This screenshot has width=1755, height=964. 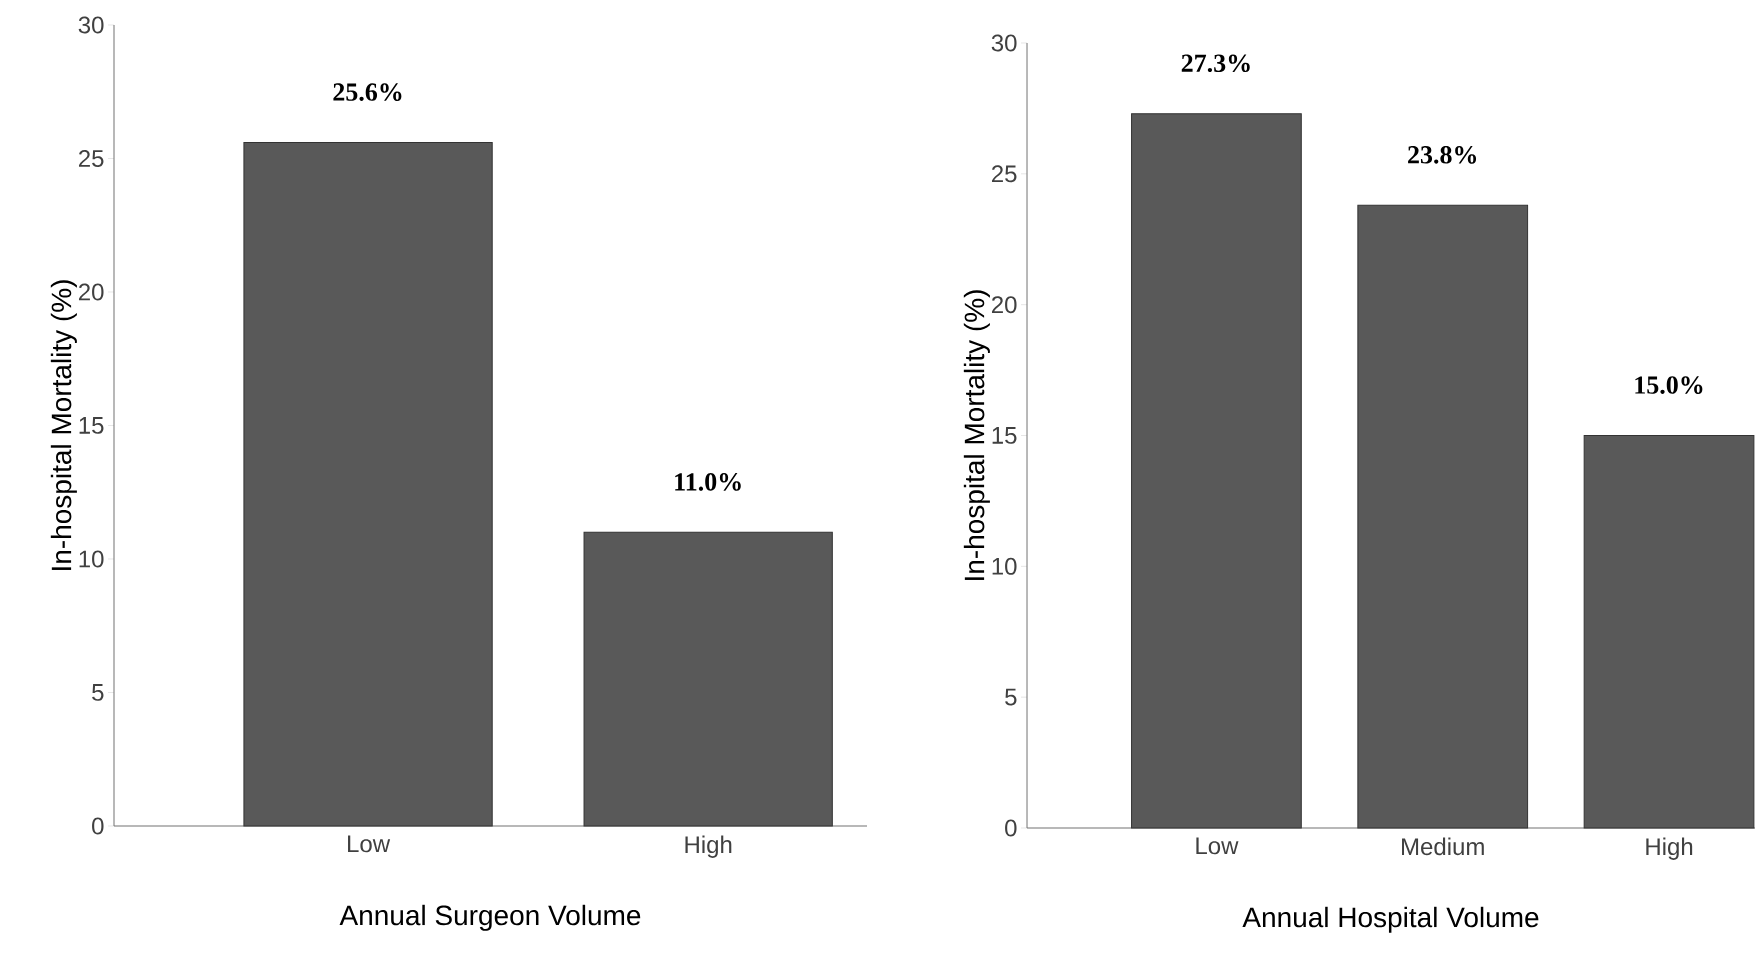 What do you see at coordinates (1442, 155) in the screenshot?
I see `data-label: 23.8%` at bounding box center [1442, 155].